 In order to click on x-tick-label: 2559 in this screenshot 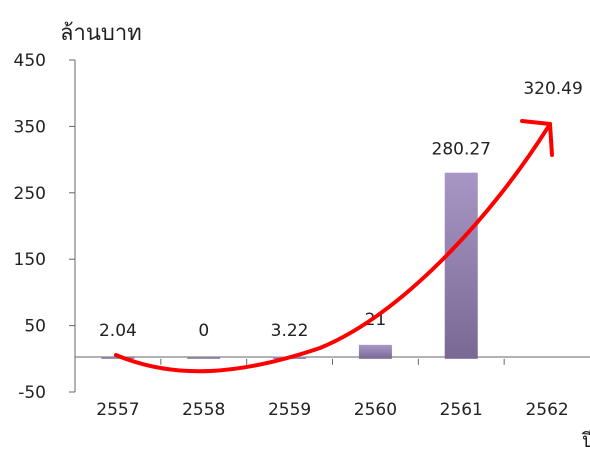, I will do `click(289, 410)`.